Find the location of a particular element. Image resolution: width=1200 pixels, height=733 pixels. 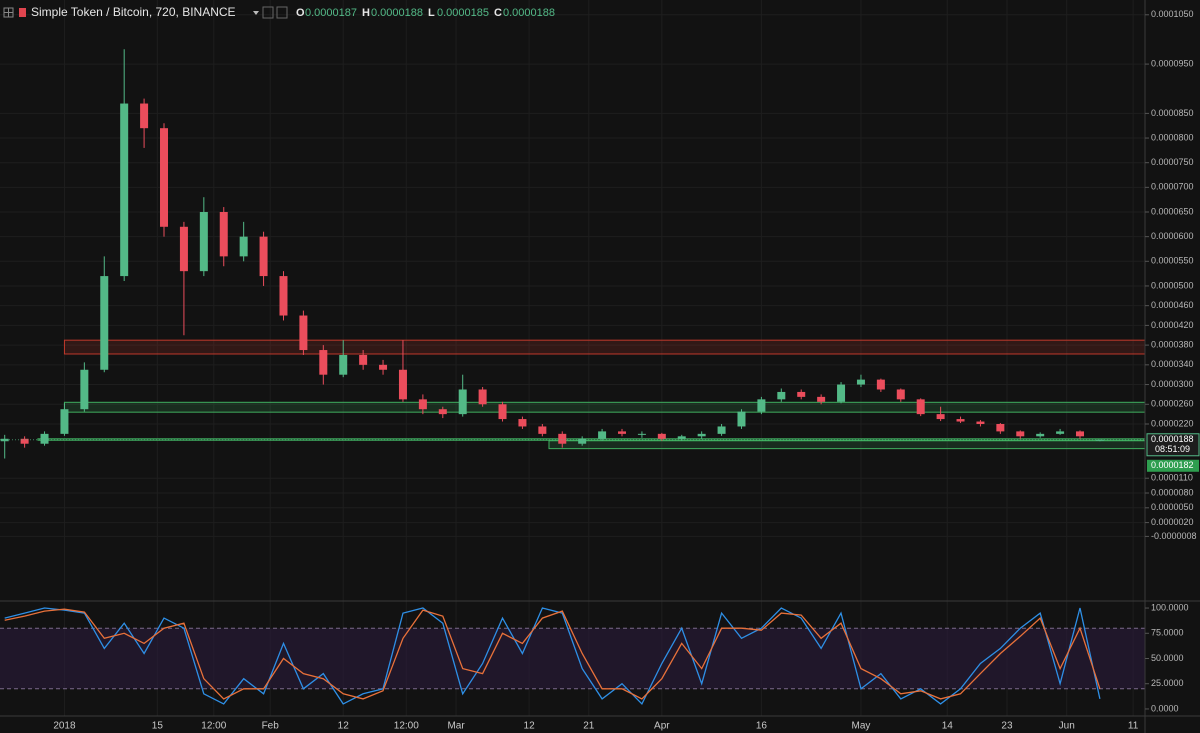

y-tick-label: 0.0000500 is located at coordinates (1172, 285).